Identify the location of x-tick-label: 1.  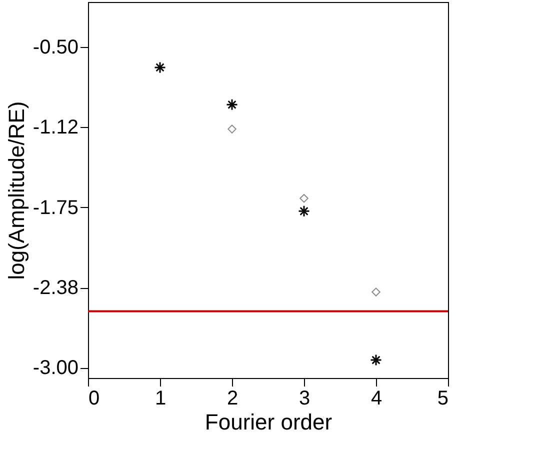
(160, 399).